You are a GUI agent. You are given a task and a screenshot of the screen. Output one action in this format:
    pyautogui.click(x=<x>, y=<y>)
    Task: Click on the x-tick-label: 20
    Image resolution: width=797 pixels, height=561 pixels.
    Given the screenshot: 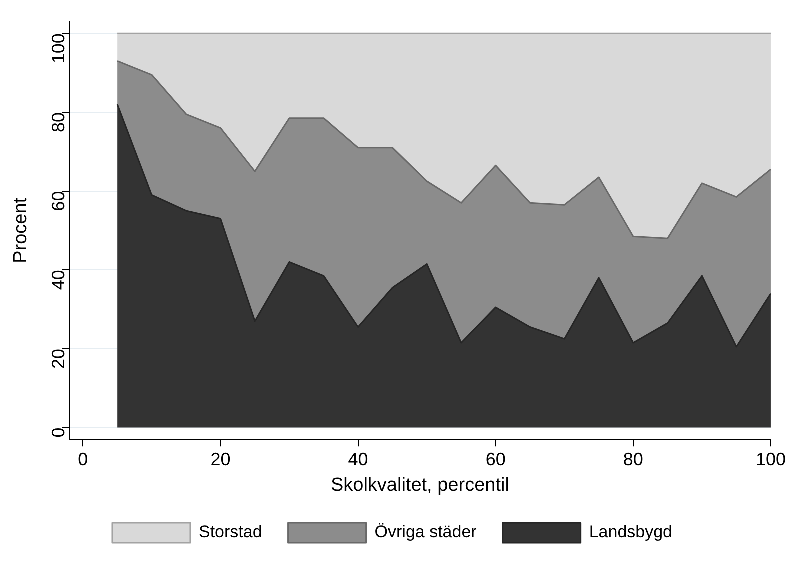 What is the action you would take?
    pyautogui.click(x=220, y=459)
    